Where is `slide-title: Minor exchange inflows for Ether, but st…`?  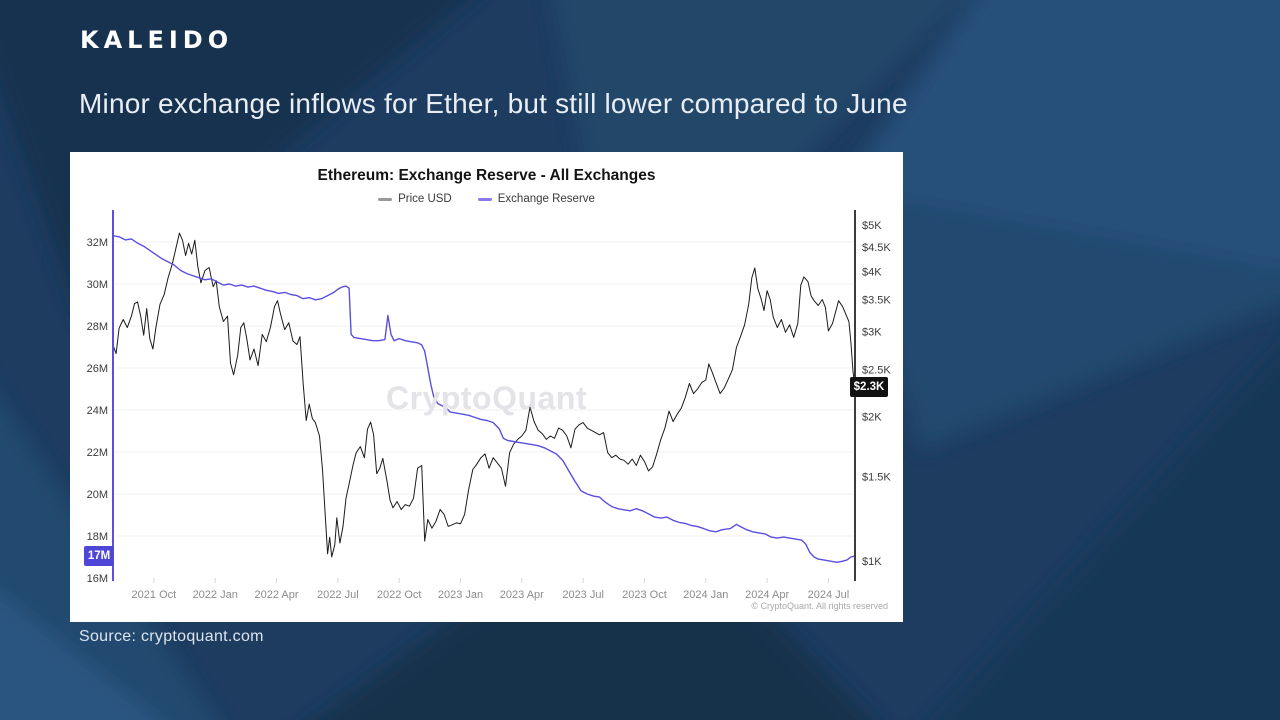 slide-title: Minor exchange inflows for Ether, but st… is located at coordinates (493, 103).